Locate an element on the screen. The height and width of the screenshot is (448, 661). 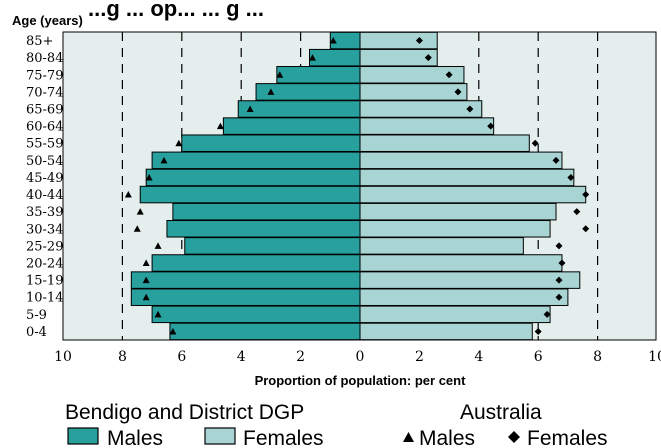
category-label-0-4: 0-4 is located at coordinates (36, 332).